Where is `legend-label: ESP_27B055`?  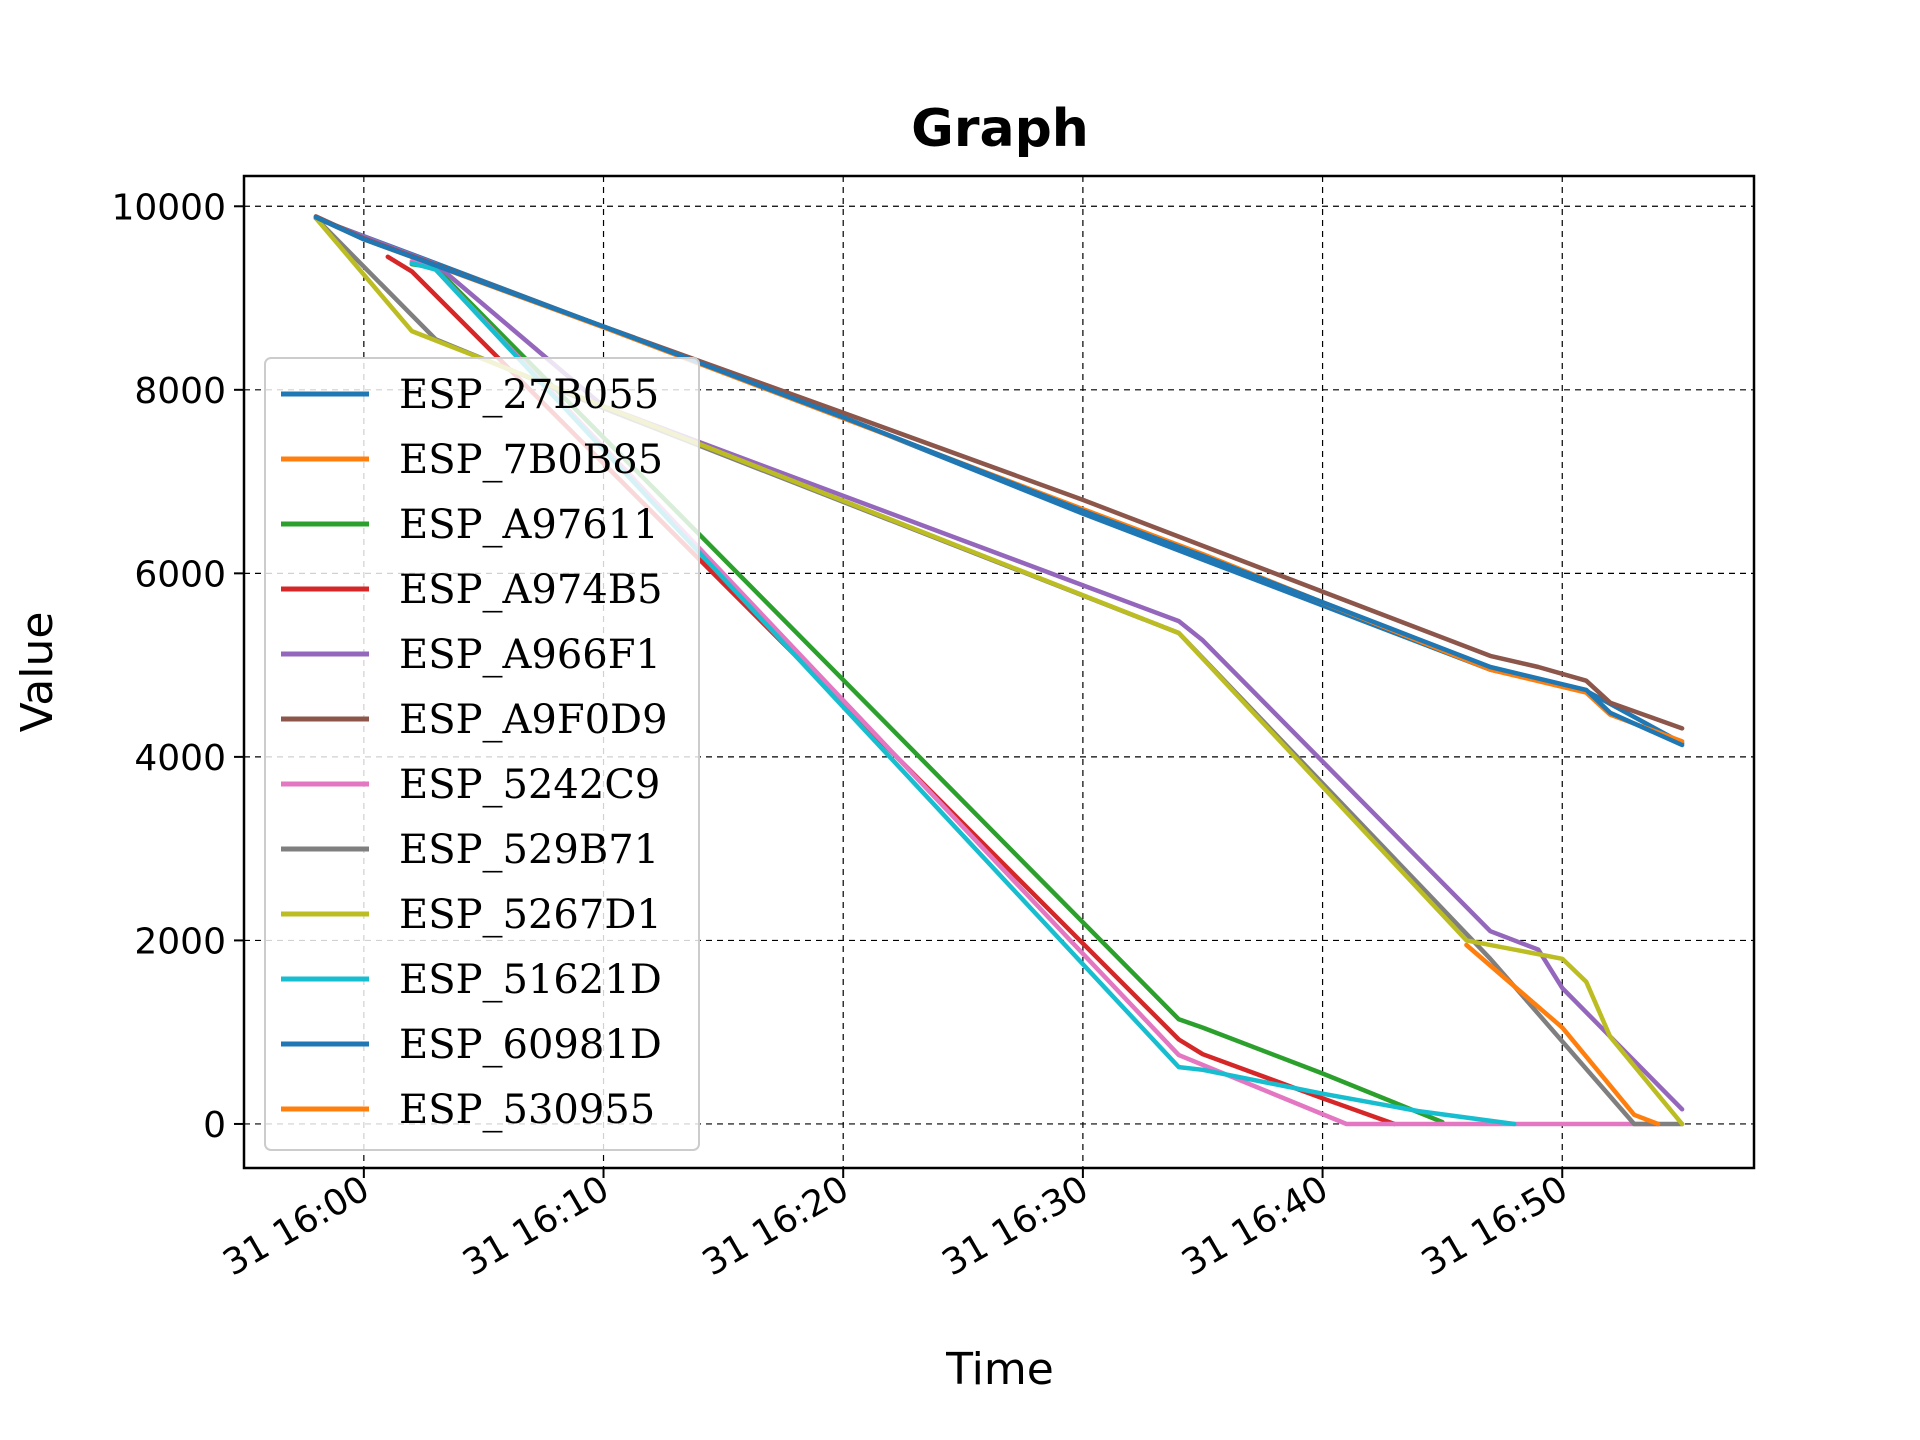
legend-label: ESP_27B055 is located at coordinates (529, 395).